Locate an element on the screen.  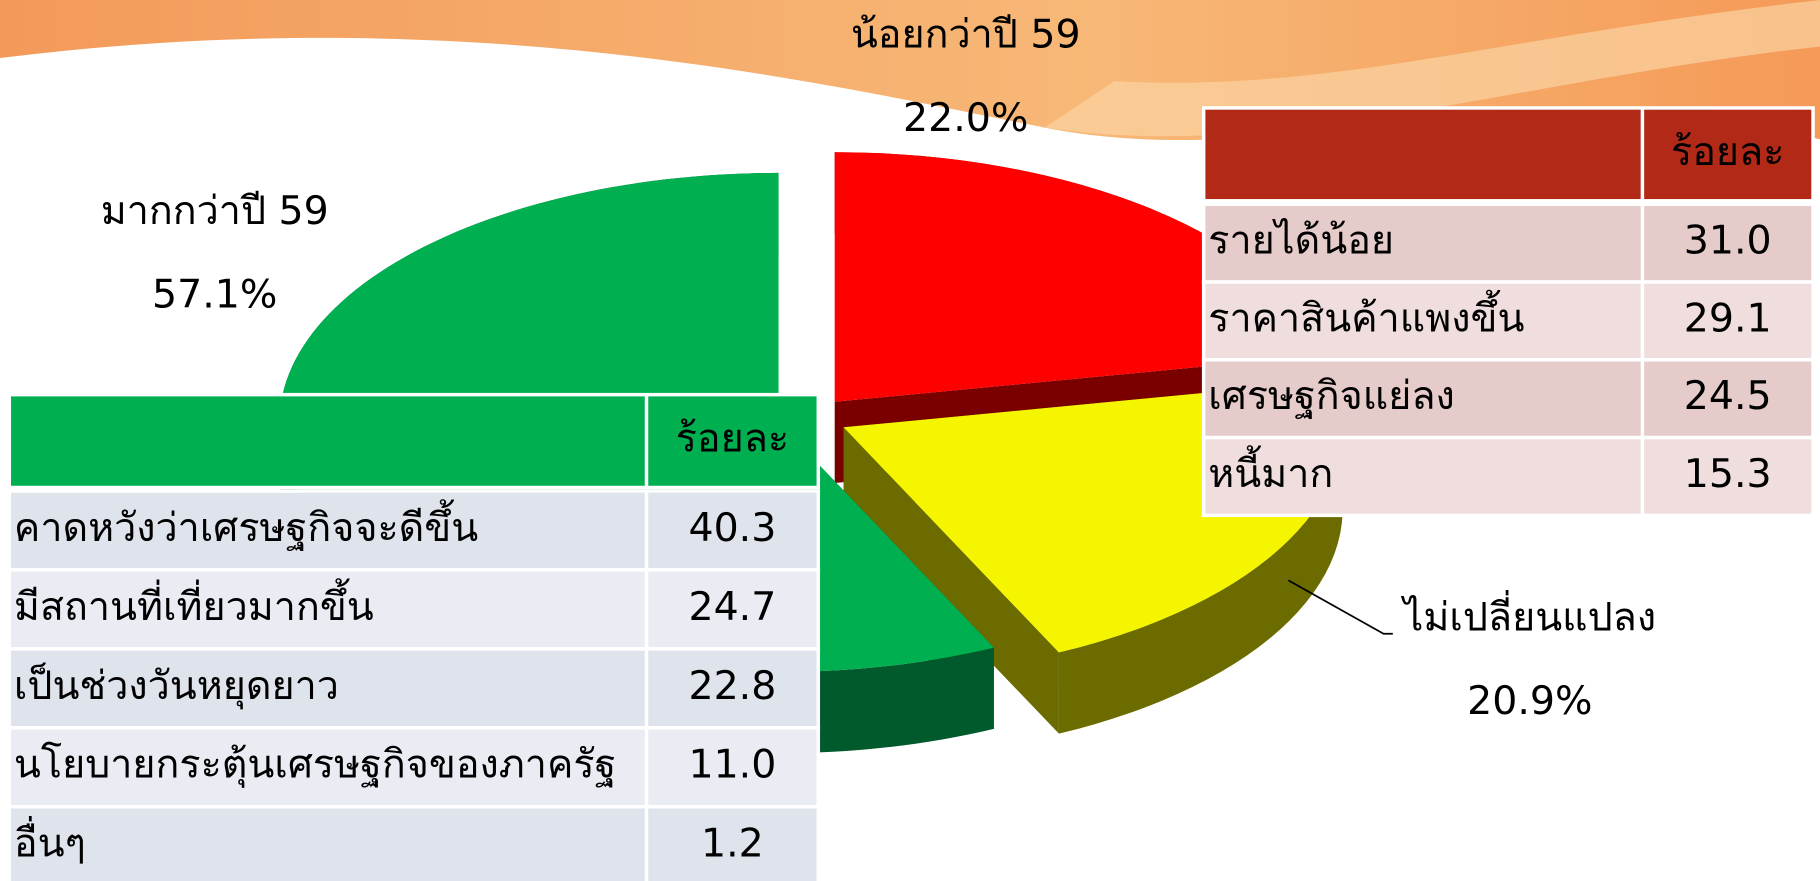
table-cell-value: 24.7 is located at coordinates (732, 607).